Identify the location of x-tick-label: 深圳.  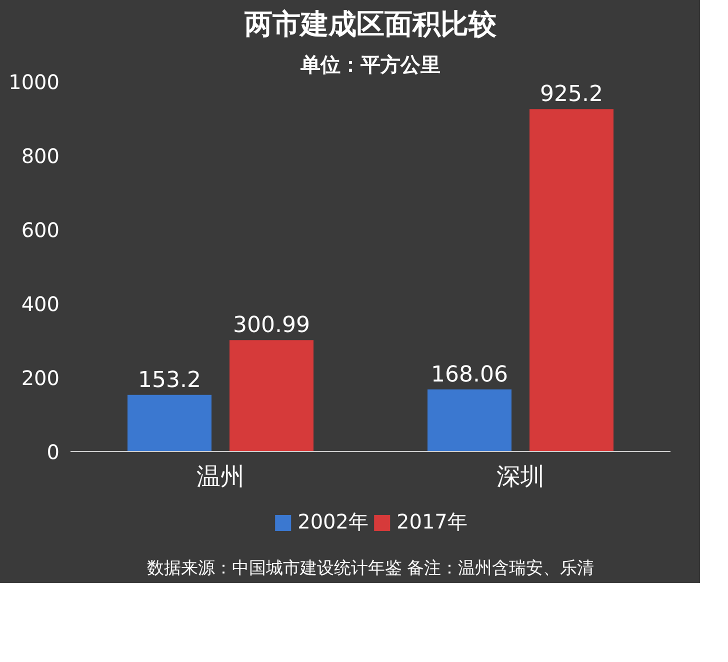
(520, 476).